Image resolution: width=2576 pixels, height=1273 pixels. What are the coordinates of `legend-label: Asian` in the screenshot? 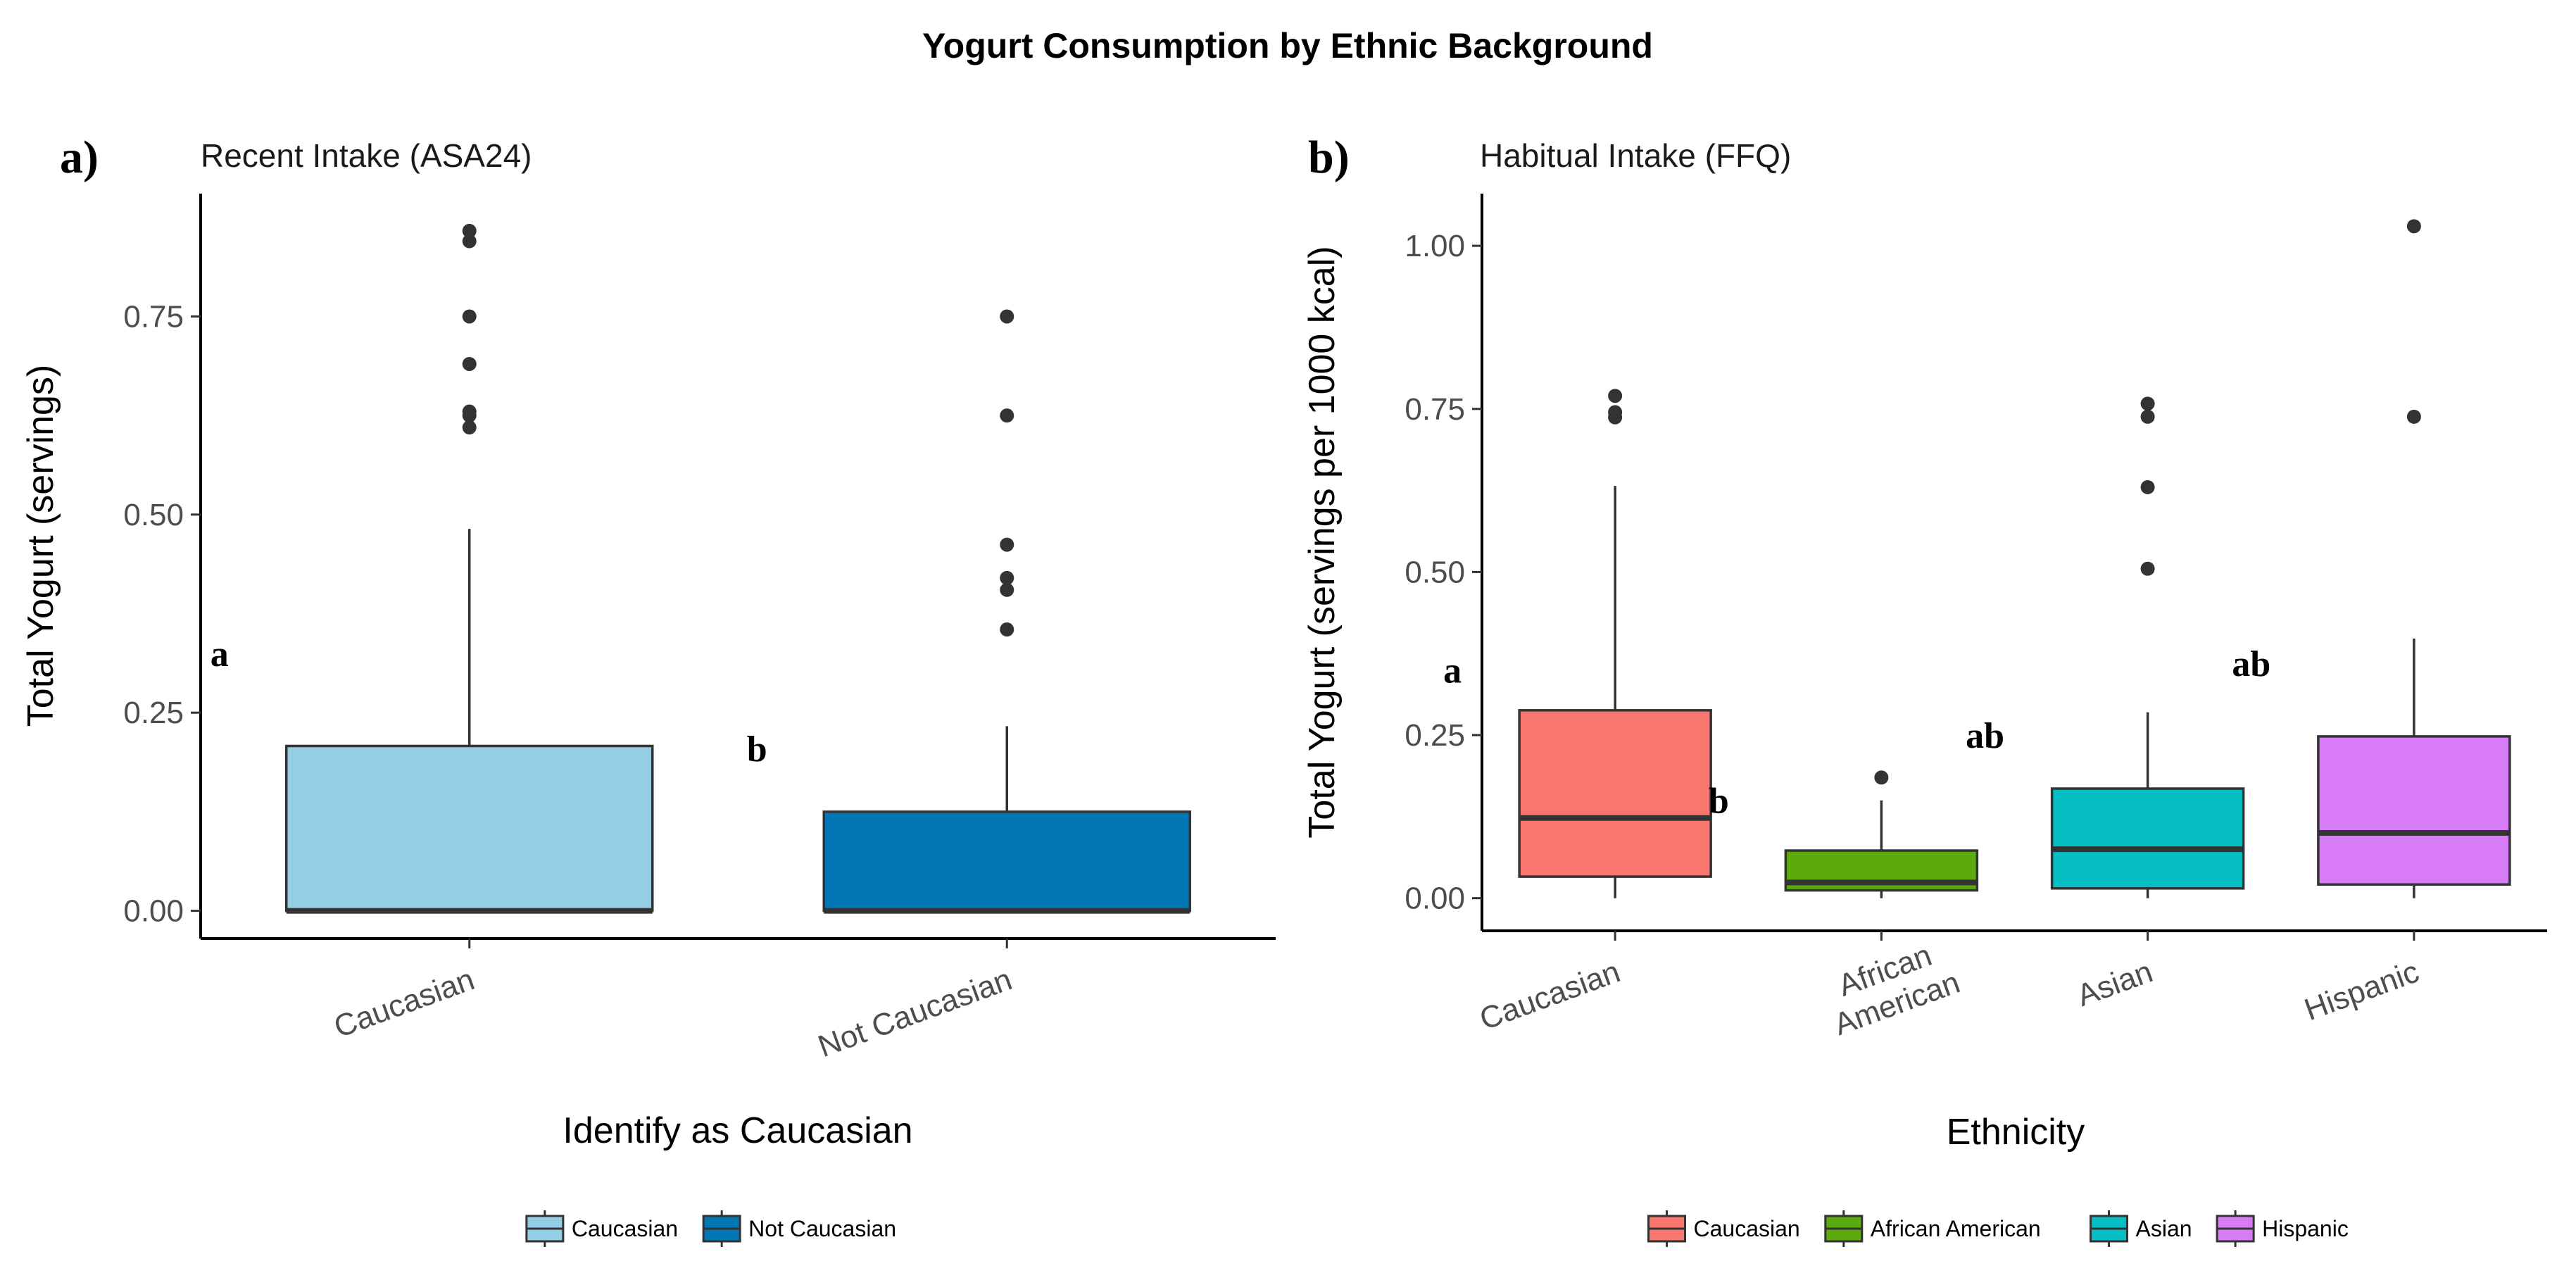 It's located at (2164, 1228).